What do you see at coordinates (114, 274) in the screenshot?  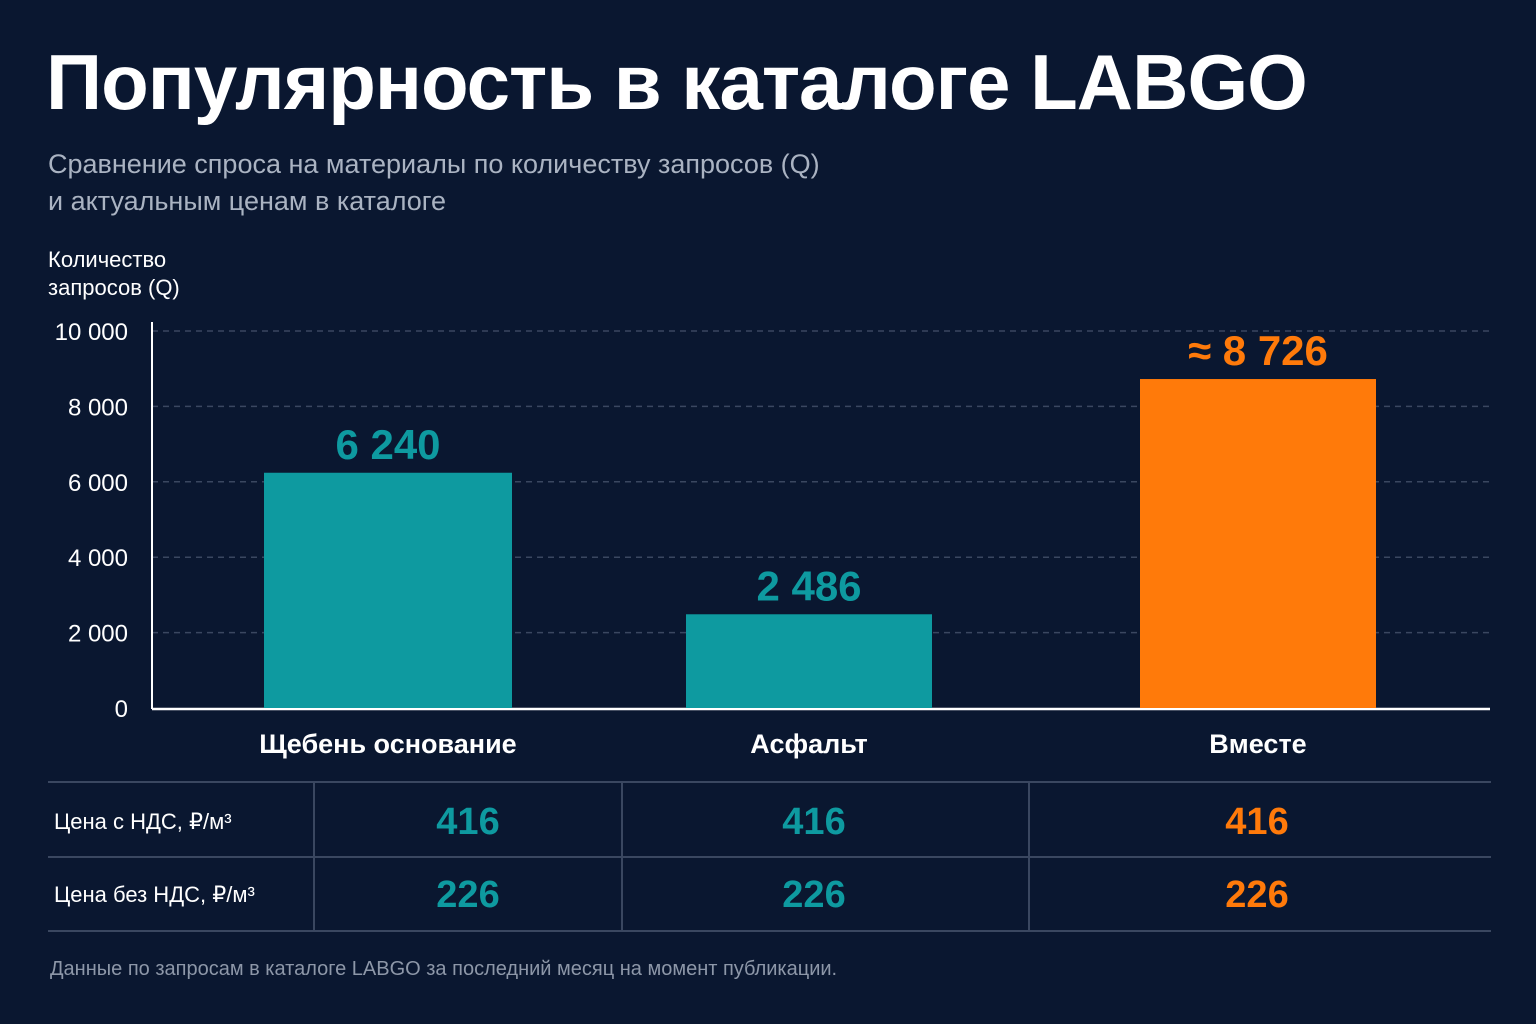 I see `y-axis-label: Количество запросов (Q)` at bounding box center [114, 274].